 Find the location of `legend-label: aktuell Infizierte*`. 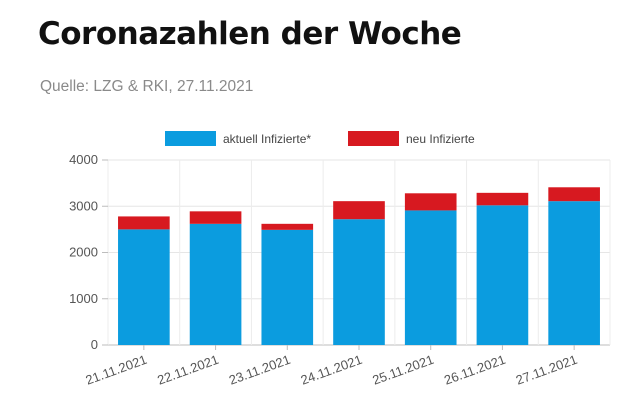

legend-label: aktuell Infizierte* is located at coordinates (267, 139).